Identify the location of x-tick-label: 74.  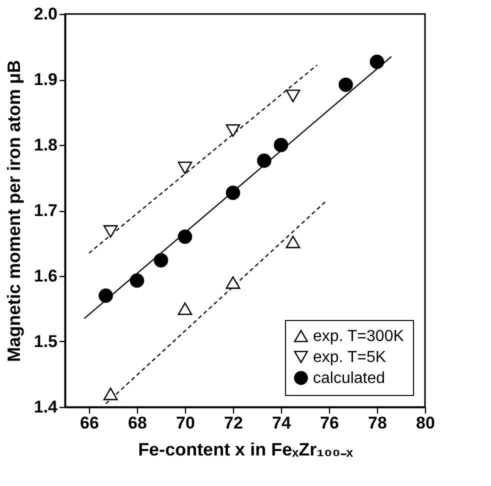
(282, 423).